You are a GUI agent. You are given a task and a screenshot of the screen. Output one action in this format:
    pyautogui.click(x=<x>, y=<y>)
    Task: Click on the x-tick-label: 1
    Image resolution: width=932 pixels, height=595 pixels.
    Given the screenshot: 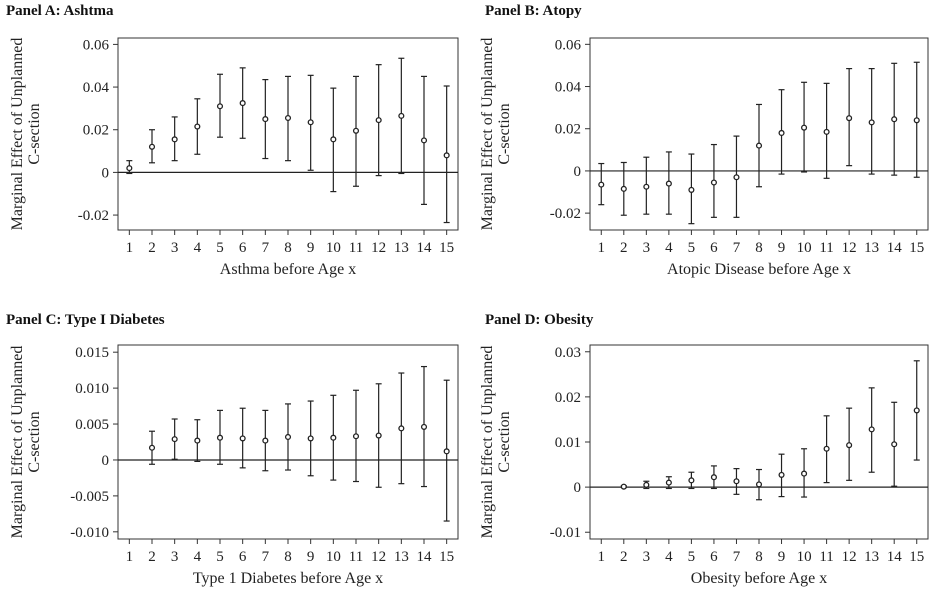 What is the action you would take?
    pyautogui.click(x=130, y=248)
    